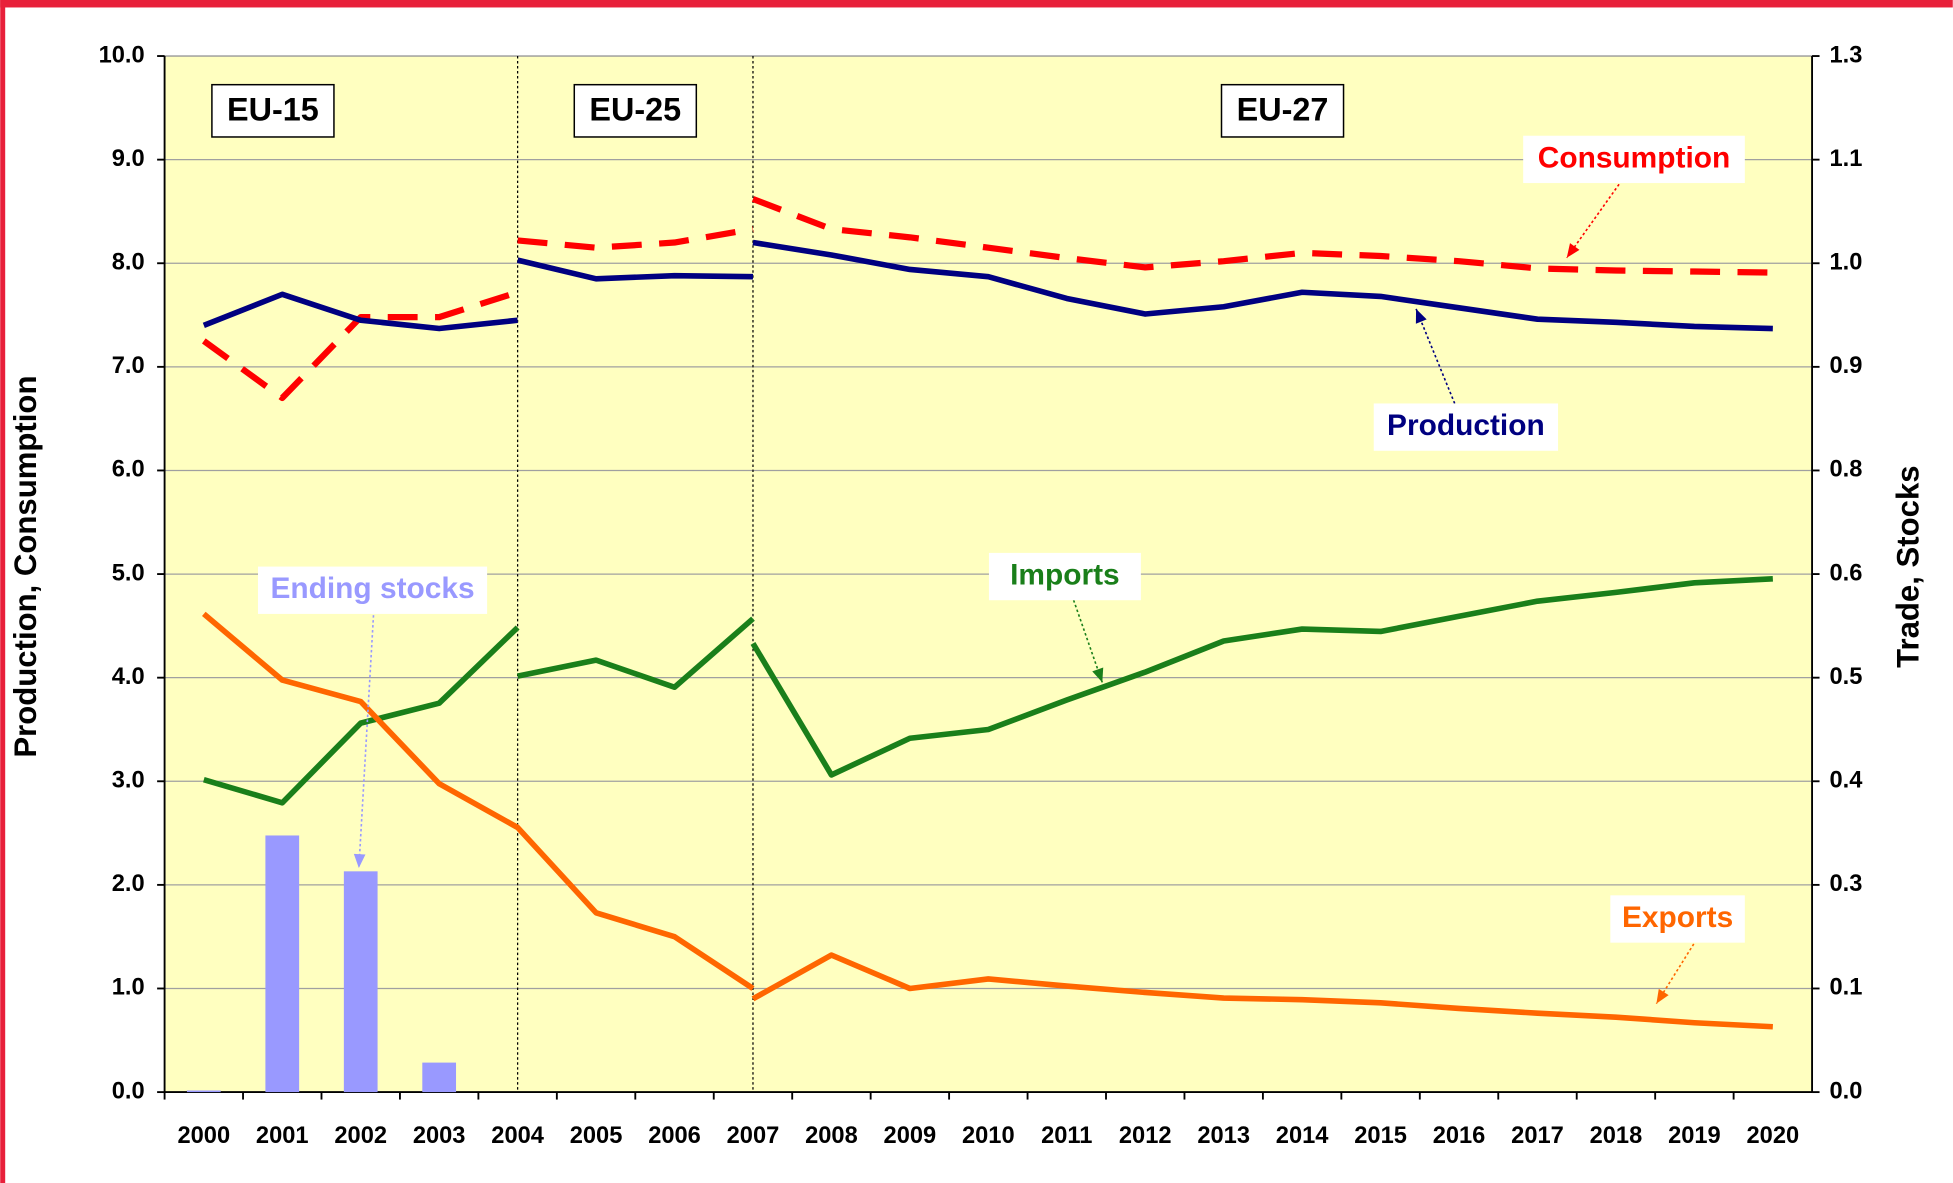  Describe the element at coordinates (1847, 781) in the screenshot. I see `y2-tick-label: 0.4` at that location.